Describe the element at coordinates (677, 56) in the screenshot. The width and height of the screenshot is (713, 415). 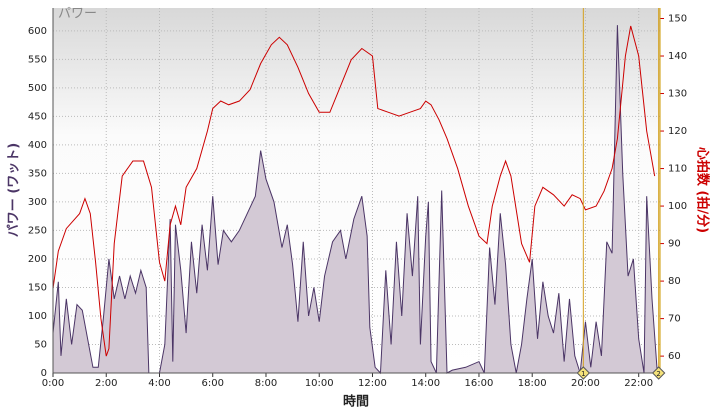
I see `y2-tick-label: 140` at that location.